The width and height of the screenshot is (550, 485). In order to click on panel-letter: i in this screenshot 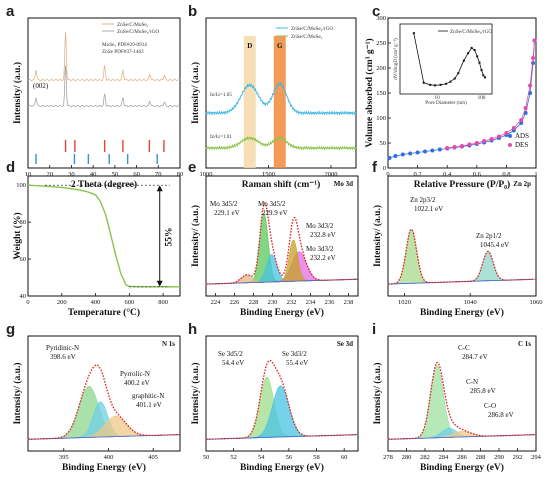, I will do `click(374, 329)`.